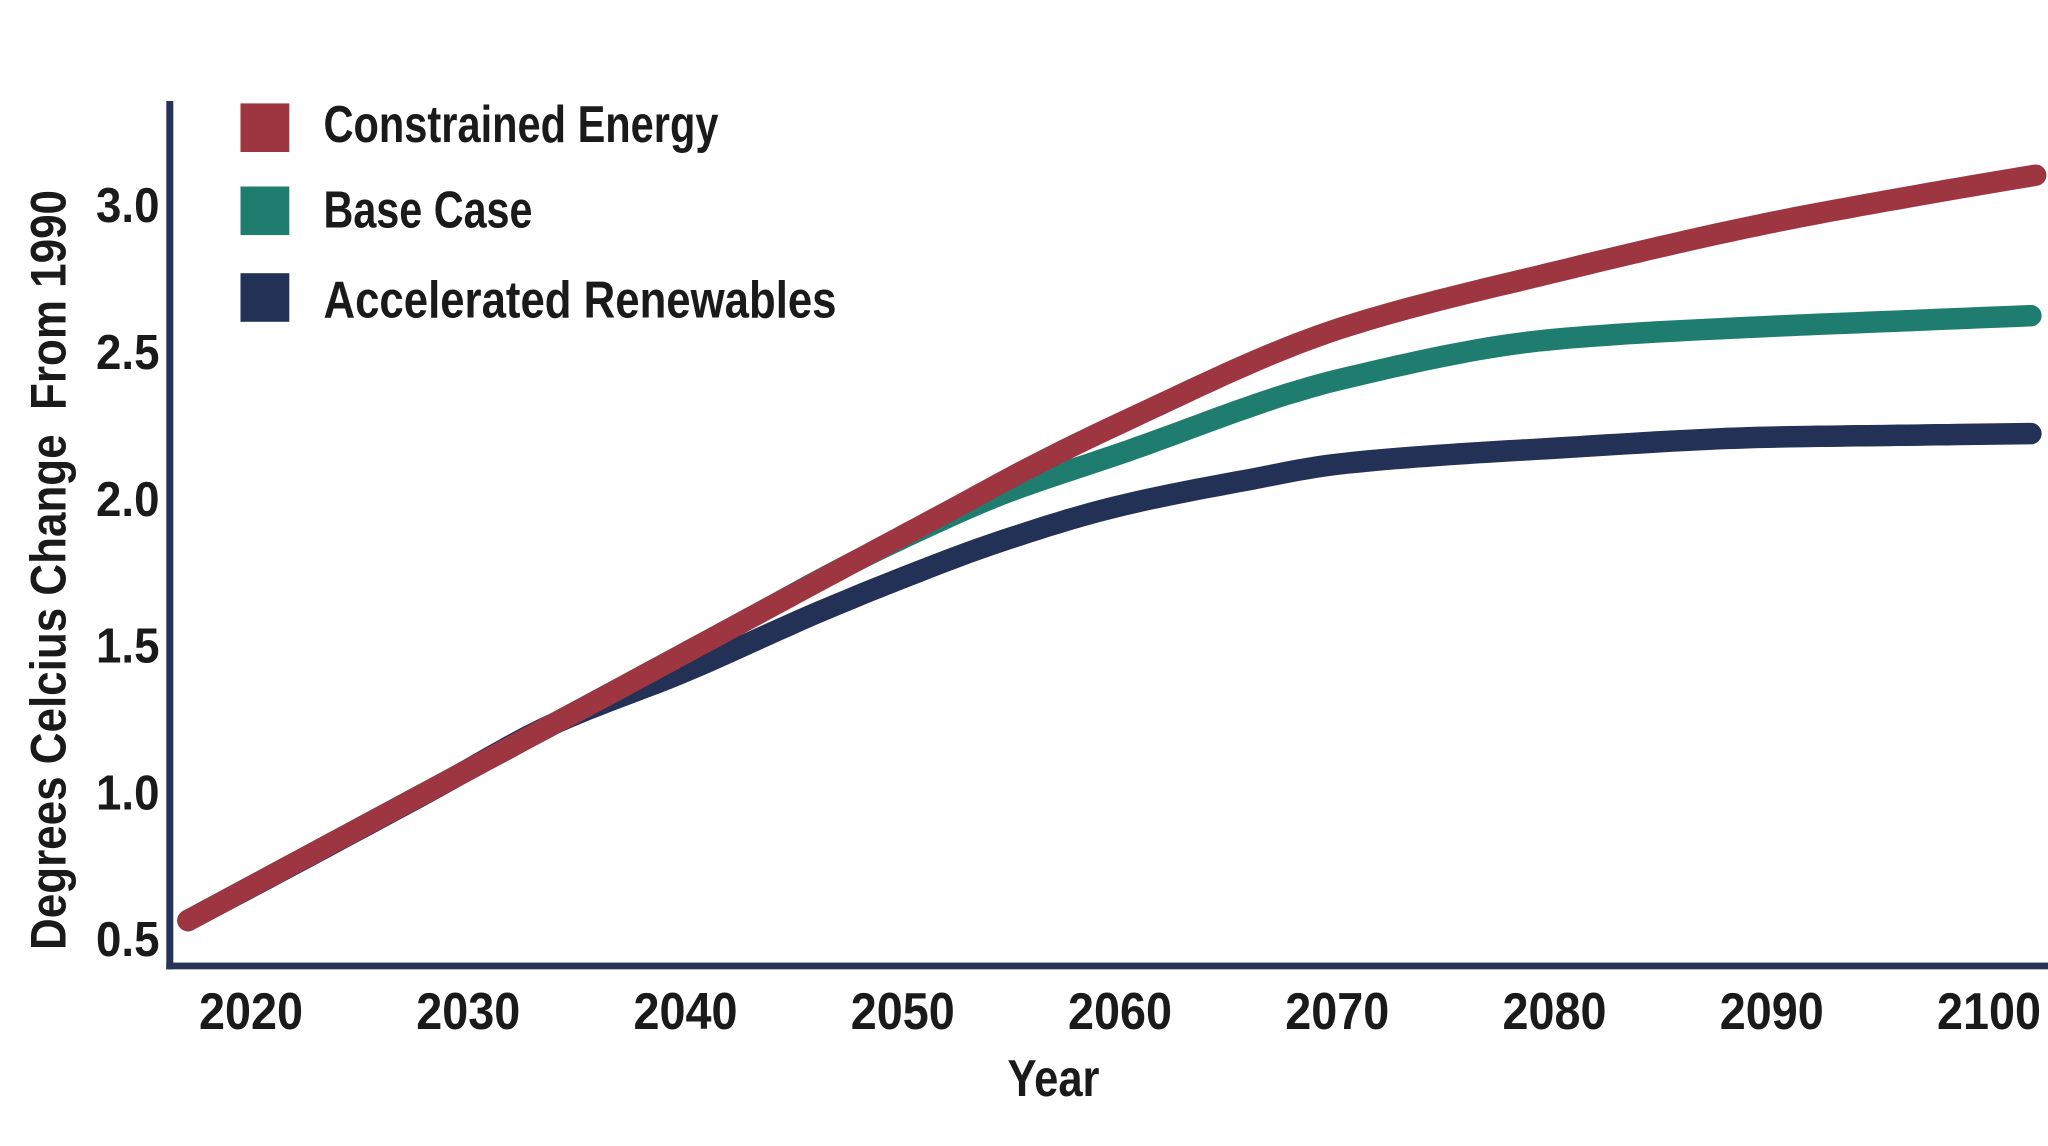  Describe the element at coordinates (128, 793) in the screenshot. I see `svg-text: 1.0` at that location.